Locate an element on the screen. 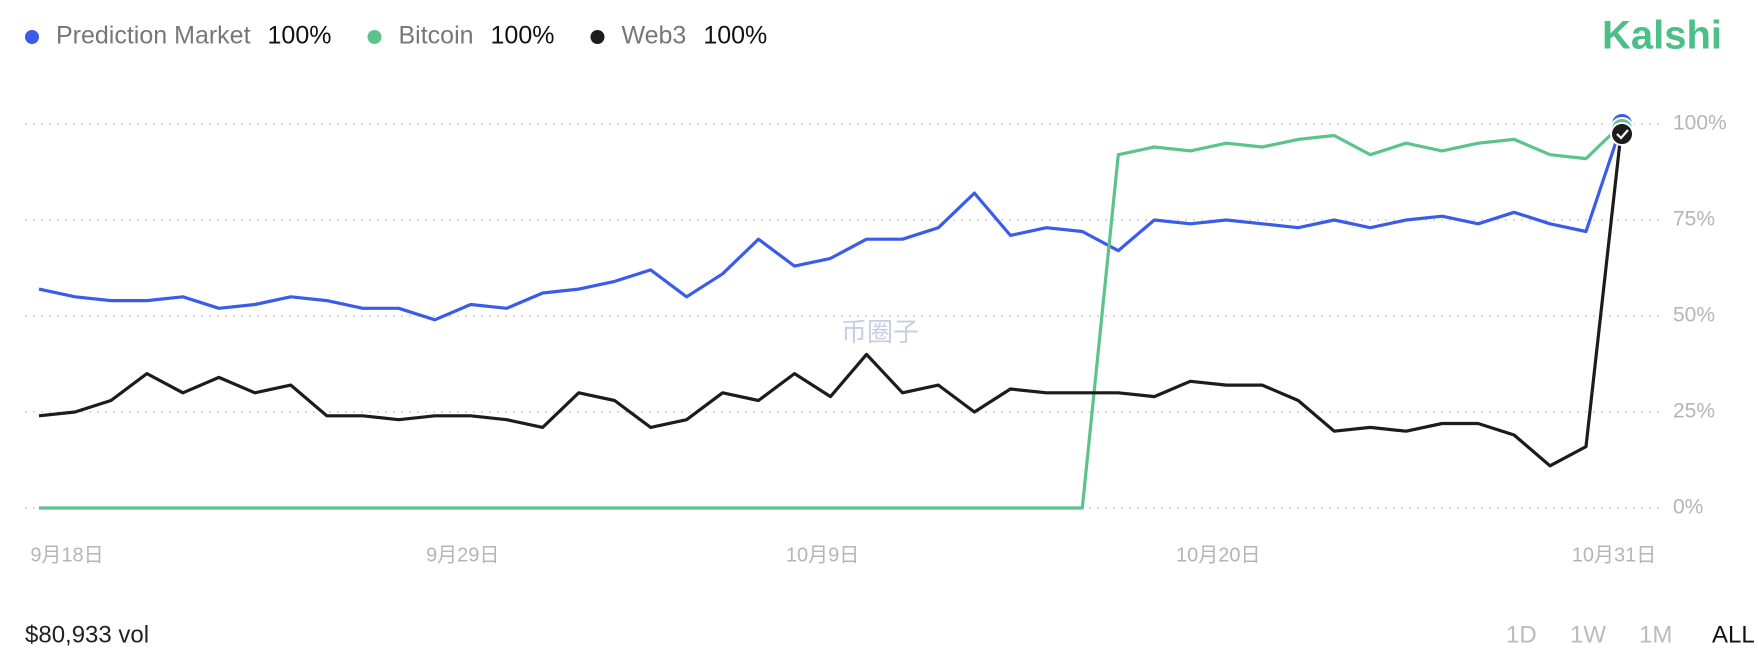 The image size is (1758, 672). y-tick-label: 100% is located at coordinates (1700, 123).